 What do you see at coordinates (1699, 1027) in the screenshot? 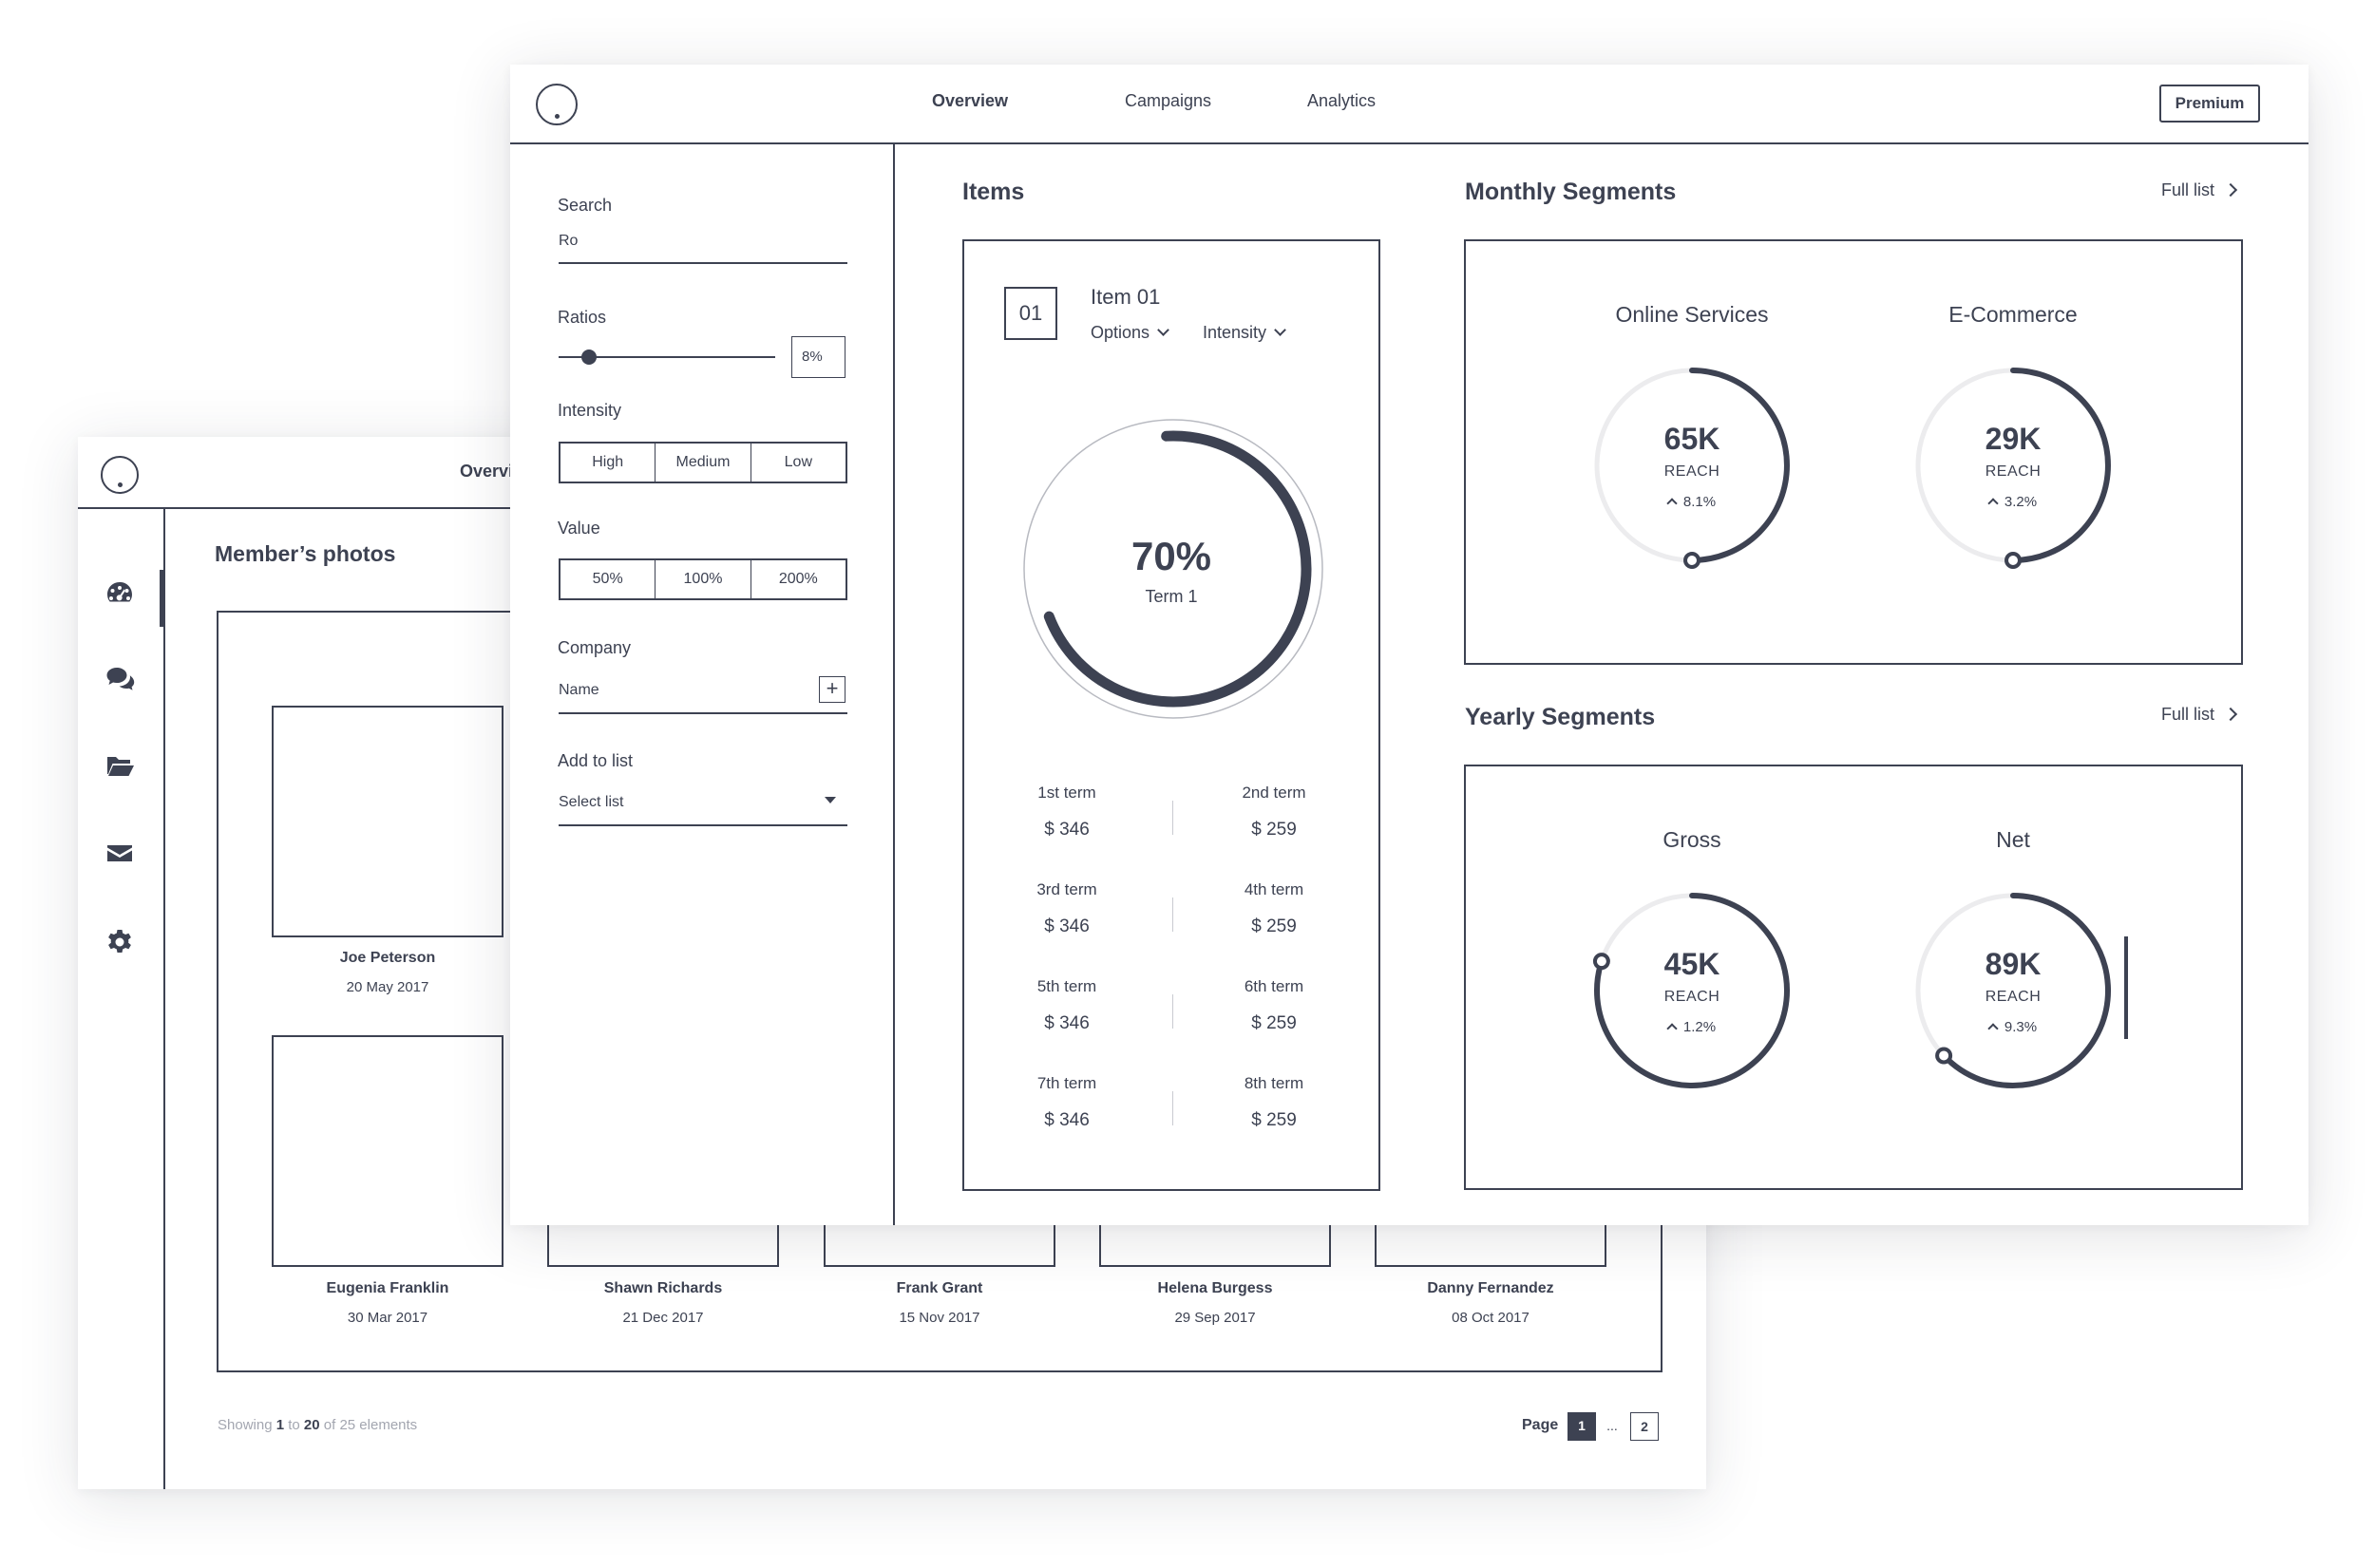
I see `donut-change-value: 1.2%` at bounding box center [1699, 1027].